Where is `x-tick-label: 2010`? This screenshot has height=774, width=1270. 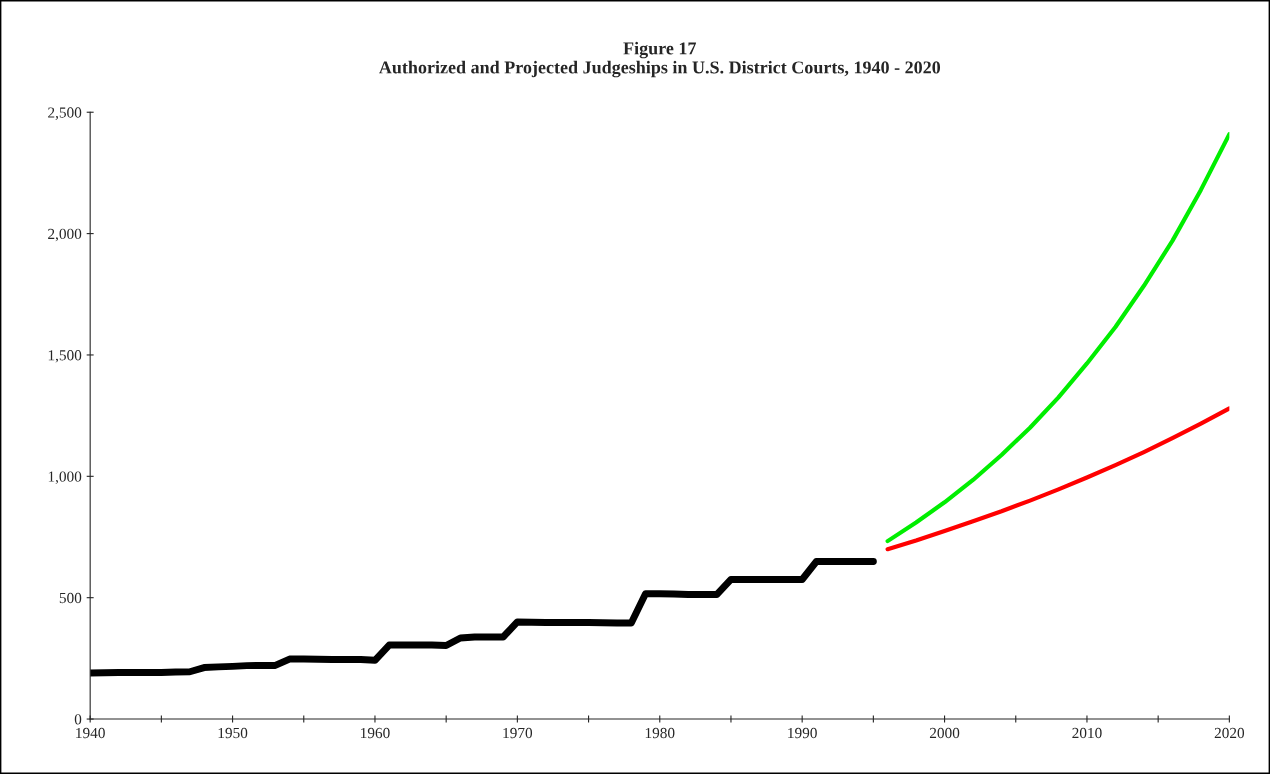 x-tick-label: 2010 is located at coordinates (1087, 733).